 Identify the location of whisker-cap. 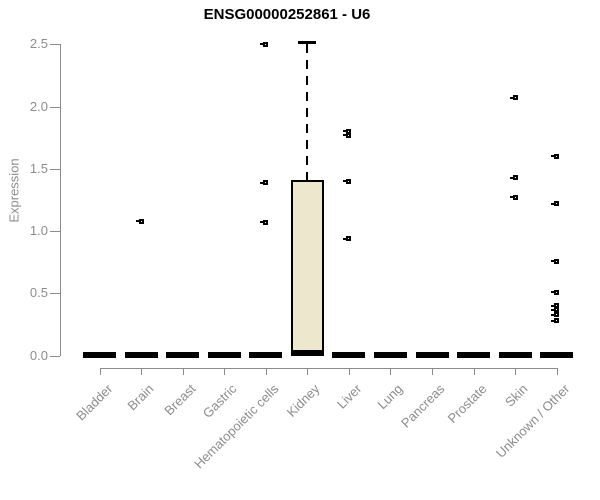
(307, 42).